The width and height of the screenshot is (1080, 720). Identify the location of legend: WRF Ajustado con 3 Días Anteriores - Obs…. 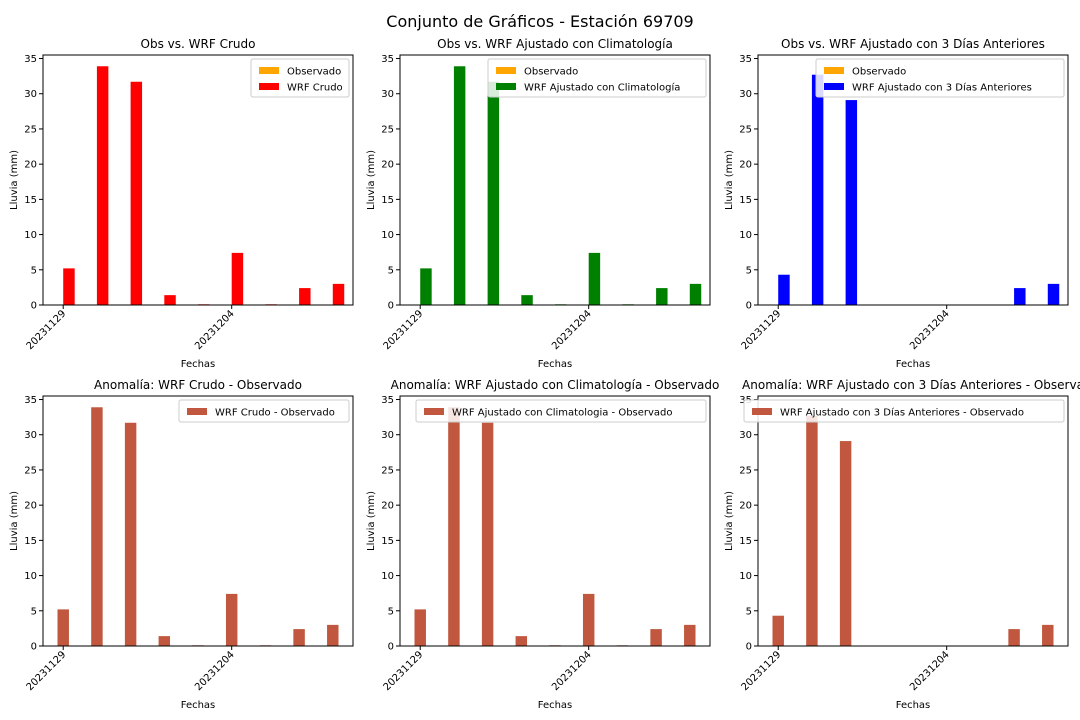
(904, 411).